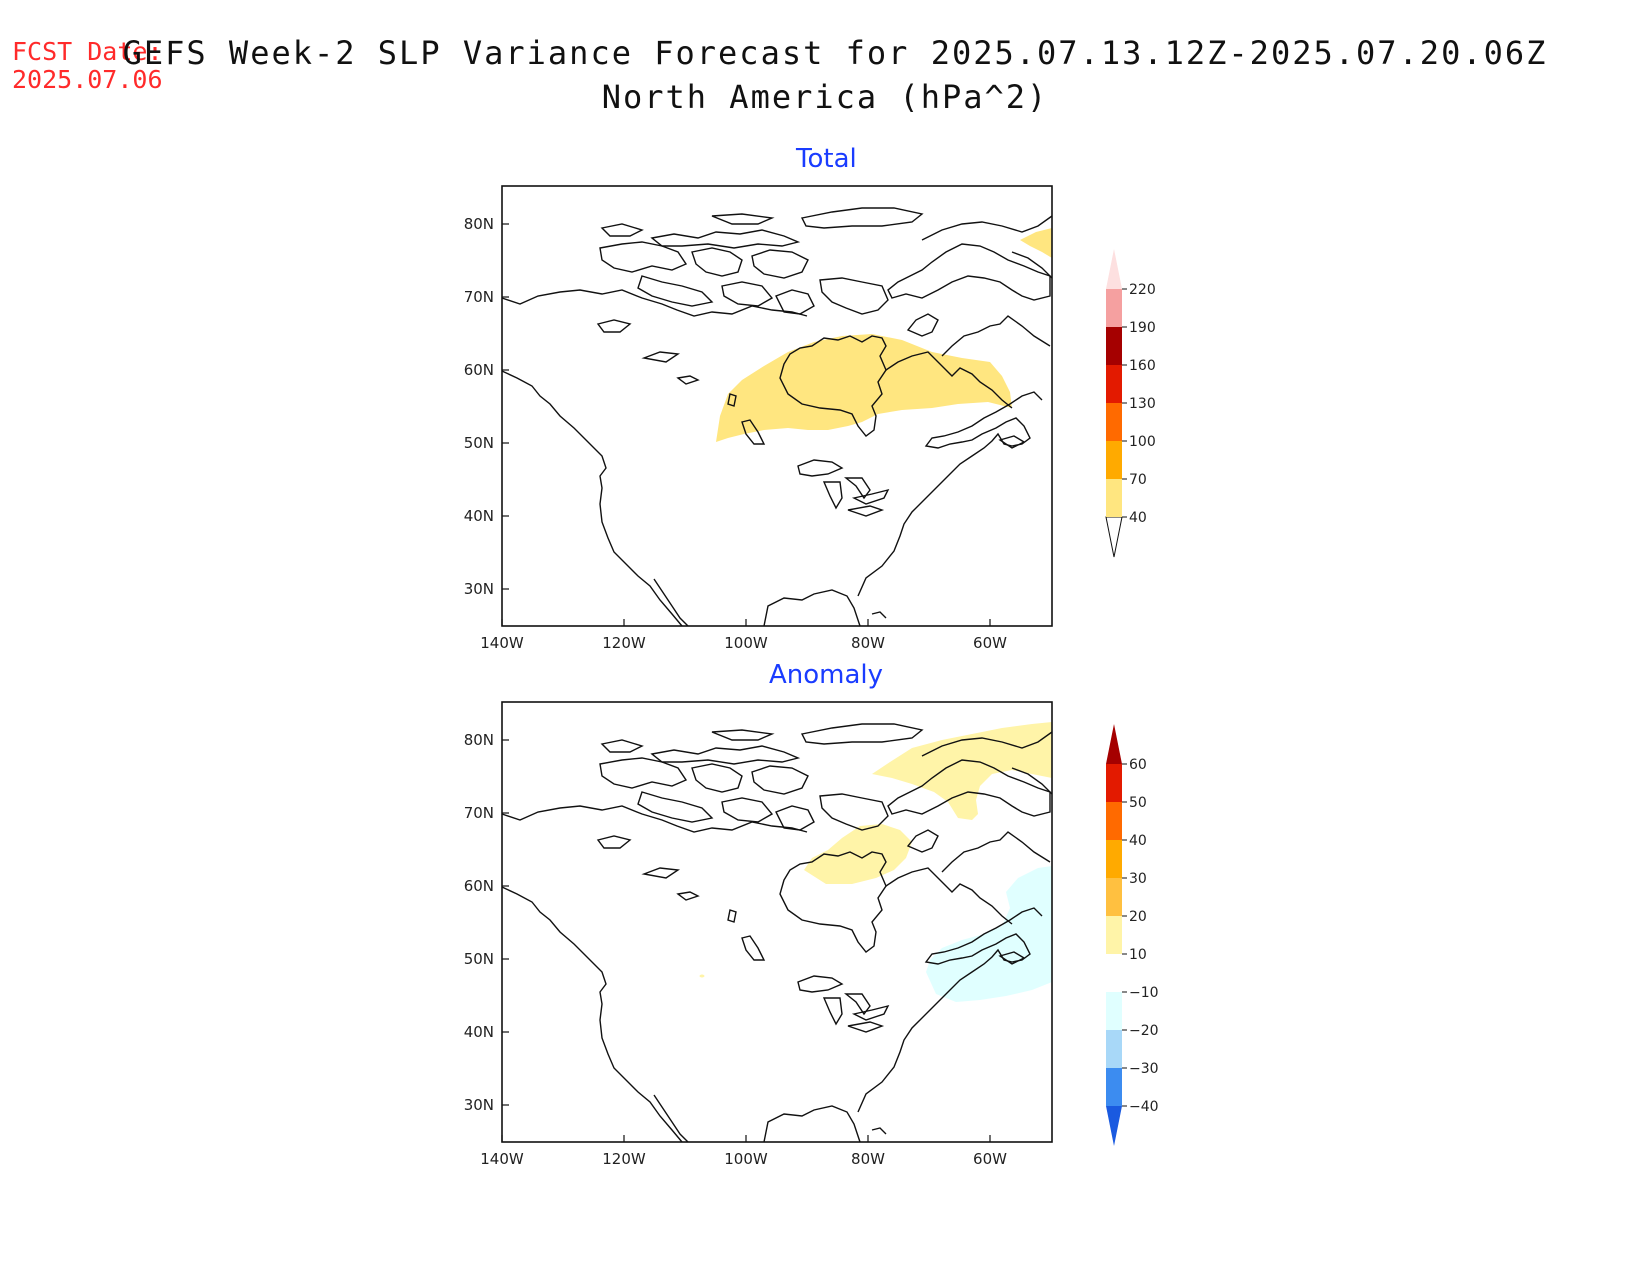 Image resolution: width=1650 pixels, height=1275 pixels. I want to click on colorbar-level-label: −10, so click(1144, 993).